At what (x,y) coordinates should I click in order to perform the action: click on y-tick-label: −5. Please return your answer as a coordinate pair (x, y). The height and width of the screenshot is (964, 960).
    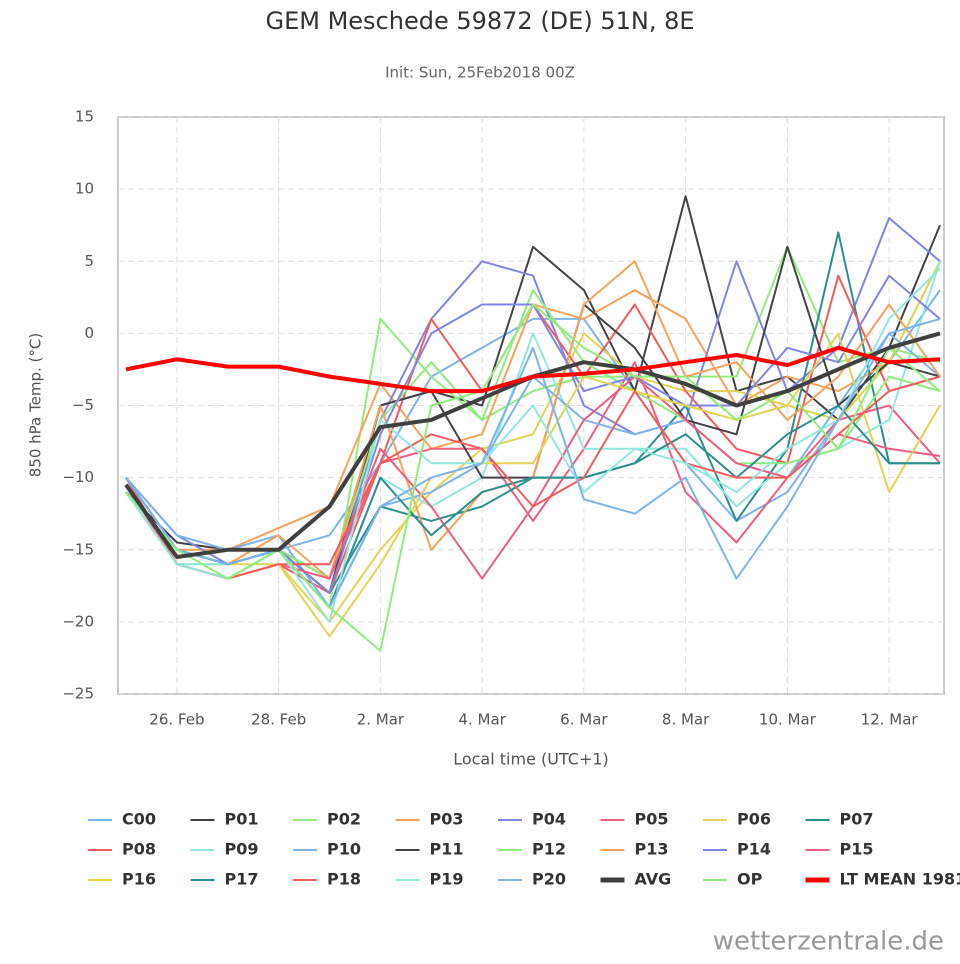
    Looking at the image, I should click on (83, 405).